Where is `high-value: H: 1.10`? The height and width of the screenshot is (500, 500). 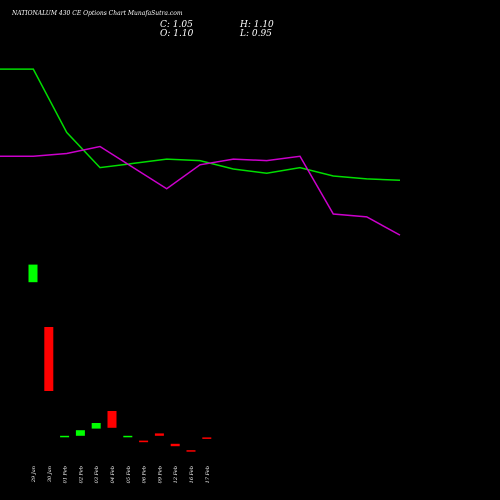
high-value: H: 1.10 is located at coordinates (257, 25).